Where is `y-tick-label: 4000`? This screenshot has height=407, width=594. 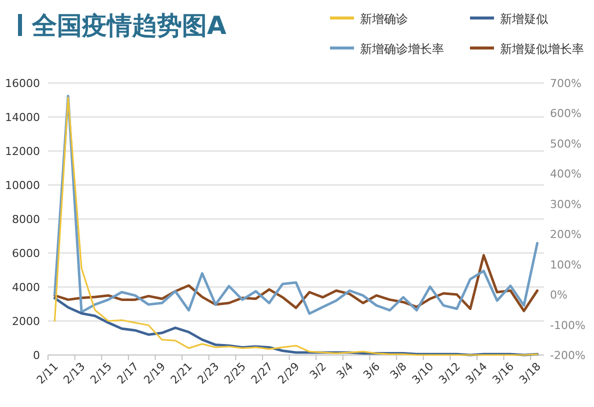 y-tick-label: 4000 is located at coordinates (26, 287).